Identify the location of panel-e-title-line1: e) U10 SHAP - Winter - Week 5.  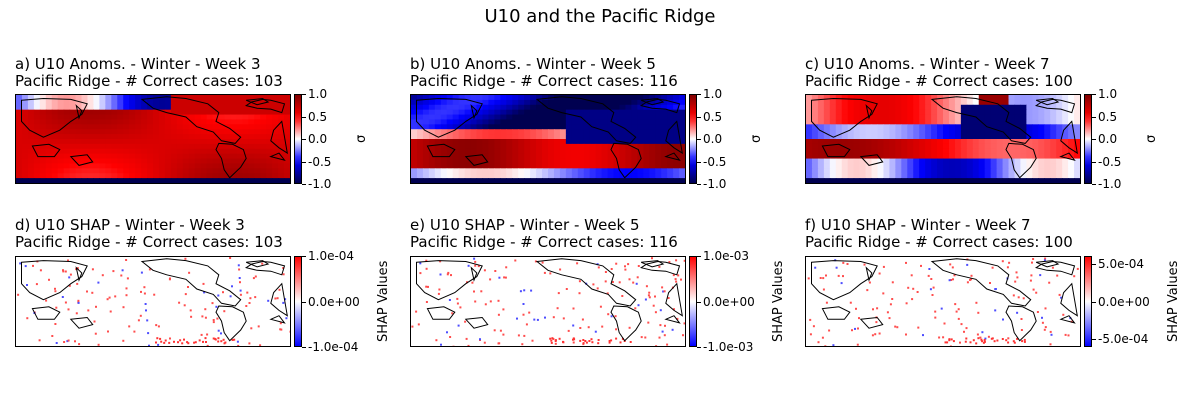
(525, 225).